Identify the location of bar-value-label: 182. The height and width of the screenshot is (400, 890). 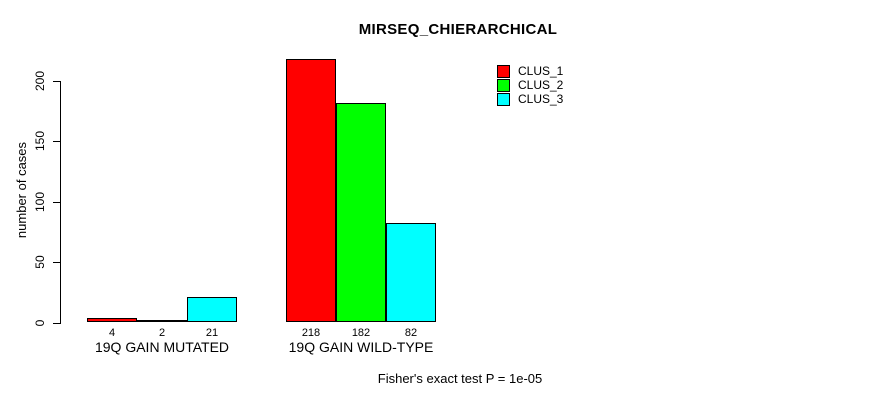
(361, 333).